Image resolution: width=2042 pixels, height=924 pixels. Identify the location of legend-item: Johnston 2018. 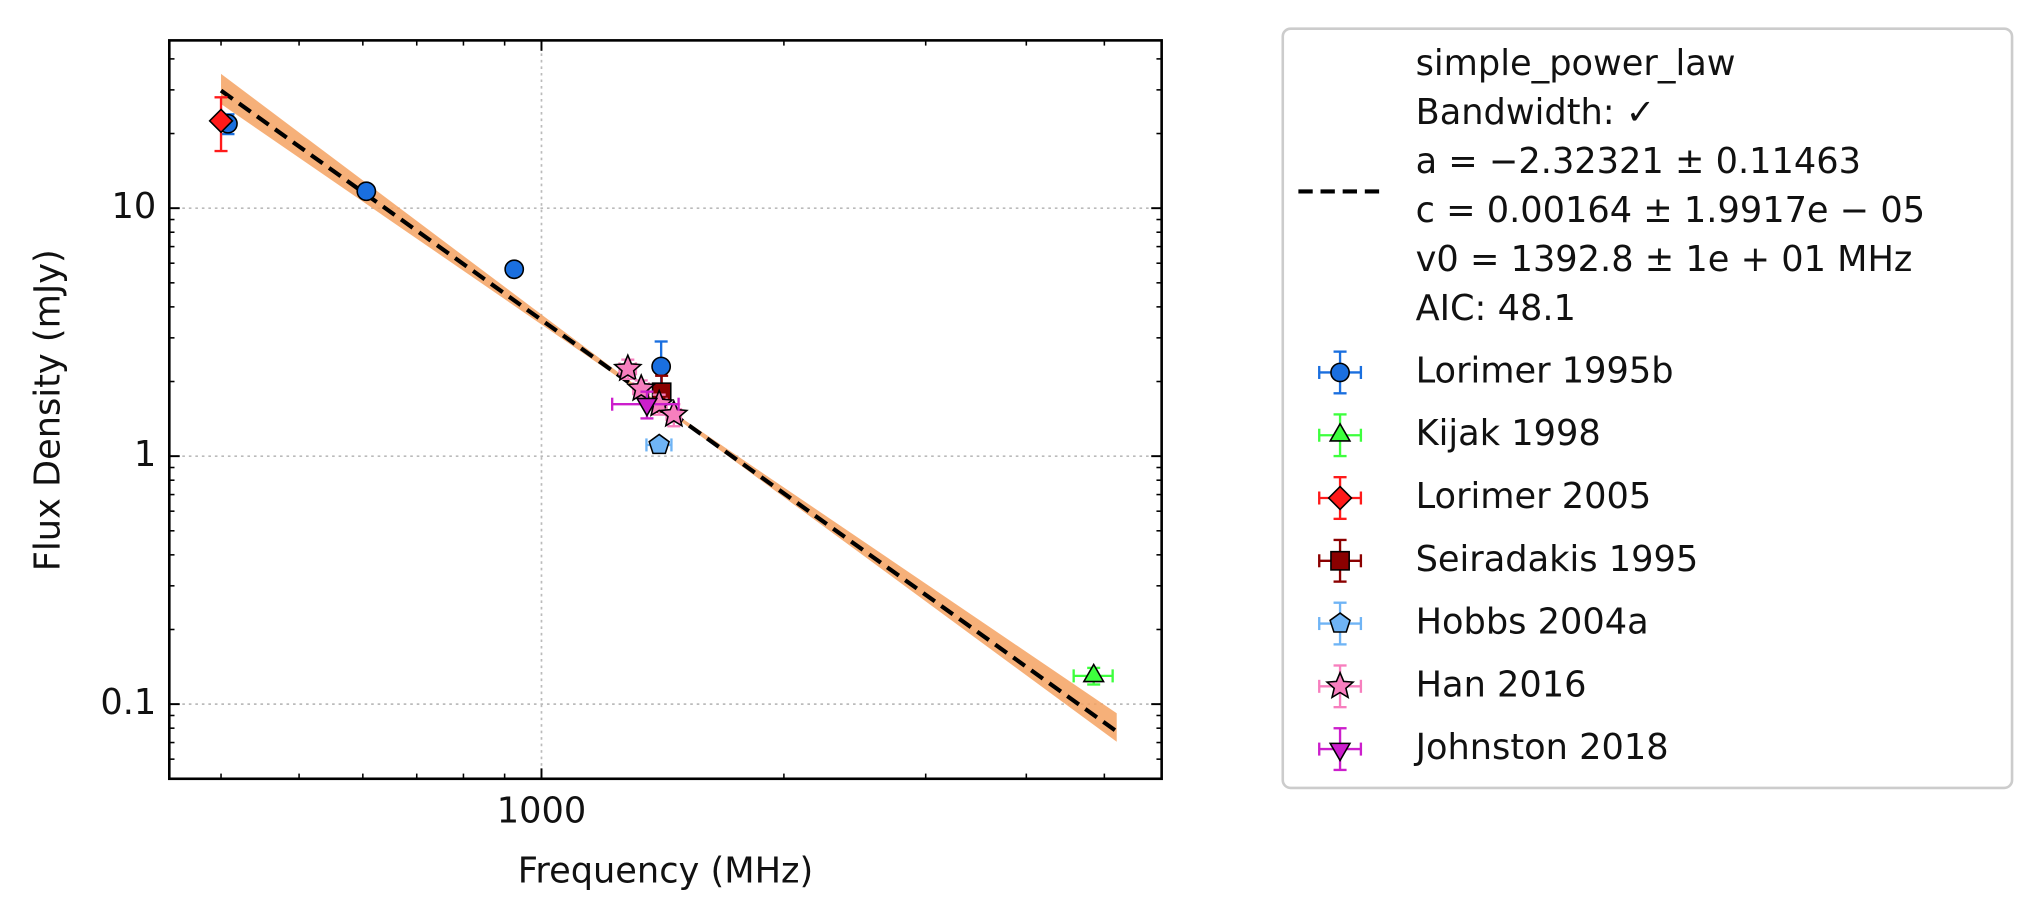
(1493, 749).